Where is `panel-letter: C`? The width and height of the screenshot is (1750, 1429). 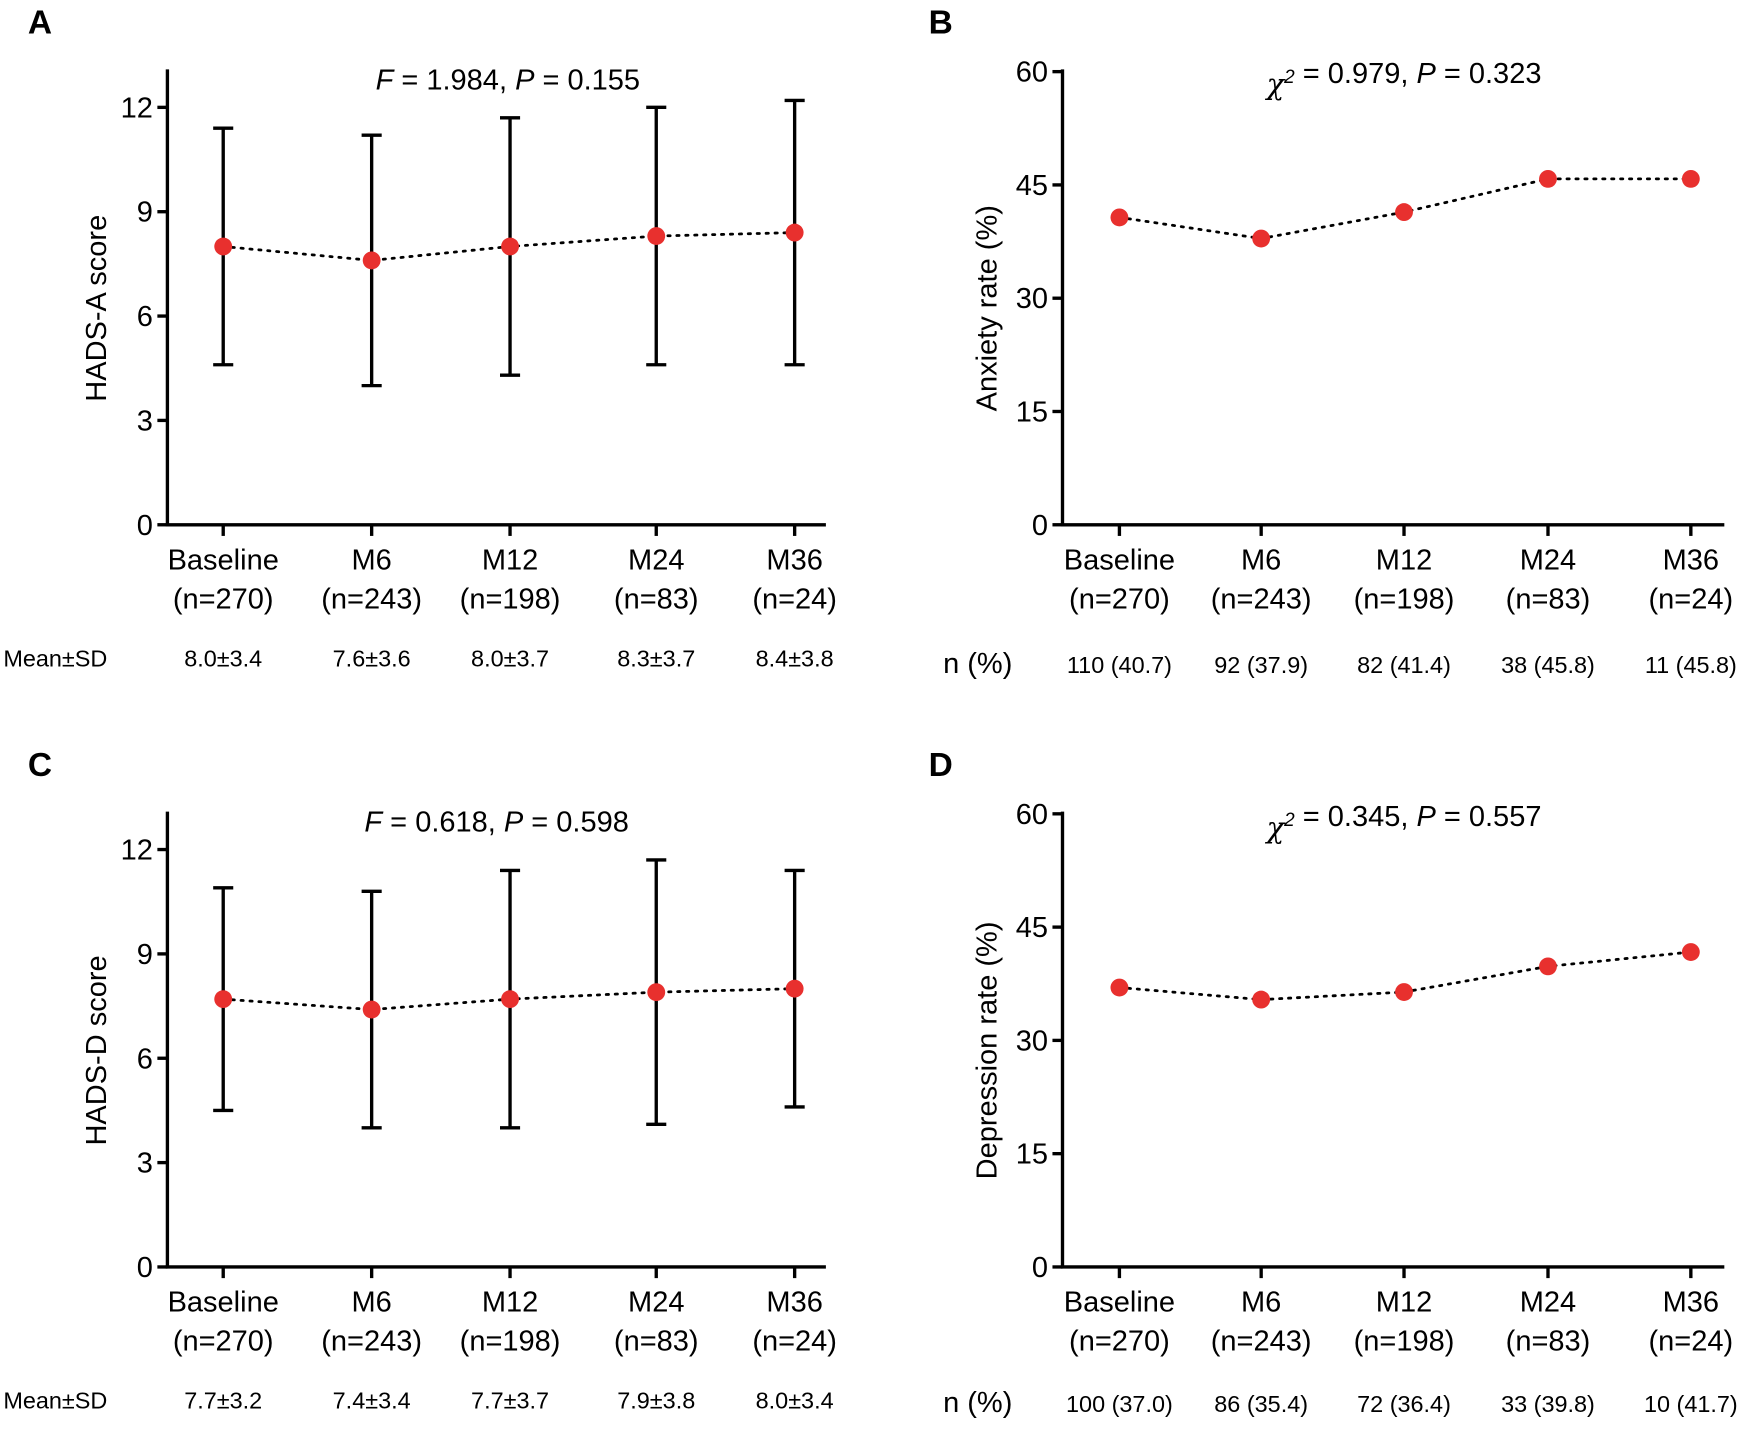 panel-letter: C is located at coordinates (40, 765).